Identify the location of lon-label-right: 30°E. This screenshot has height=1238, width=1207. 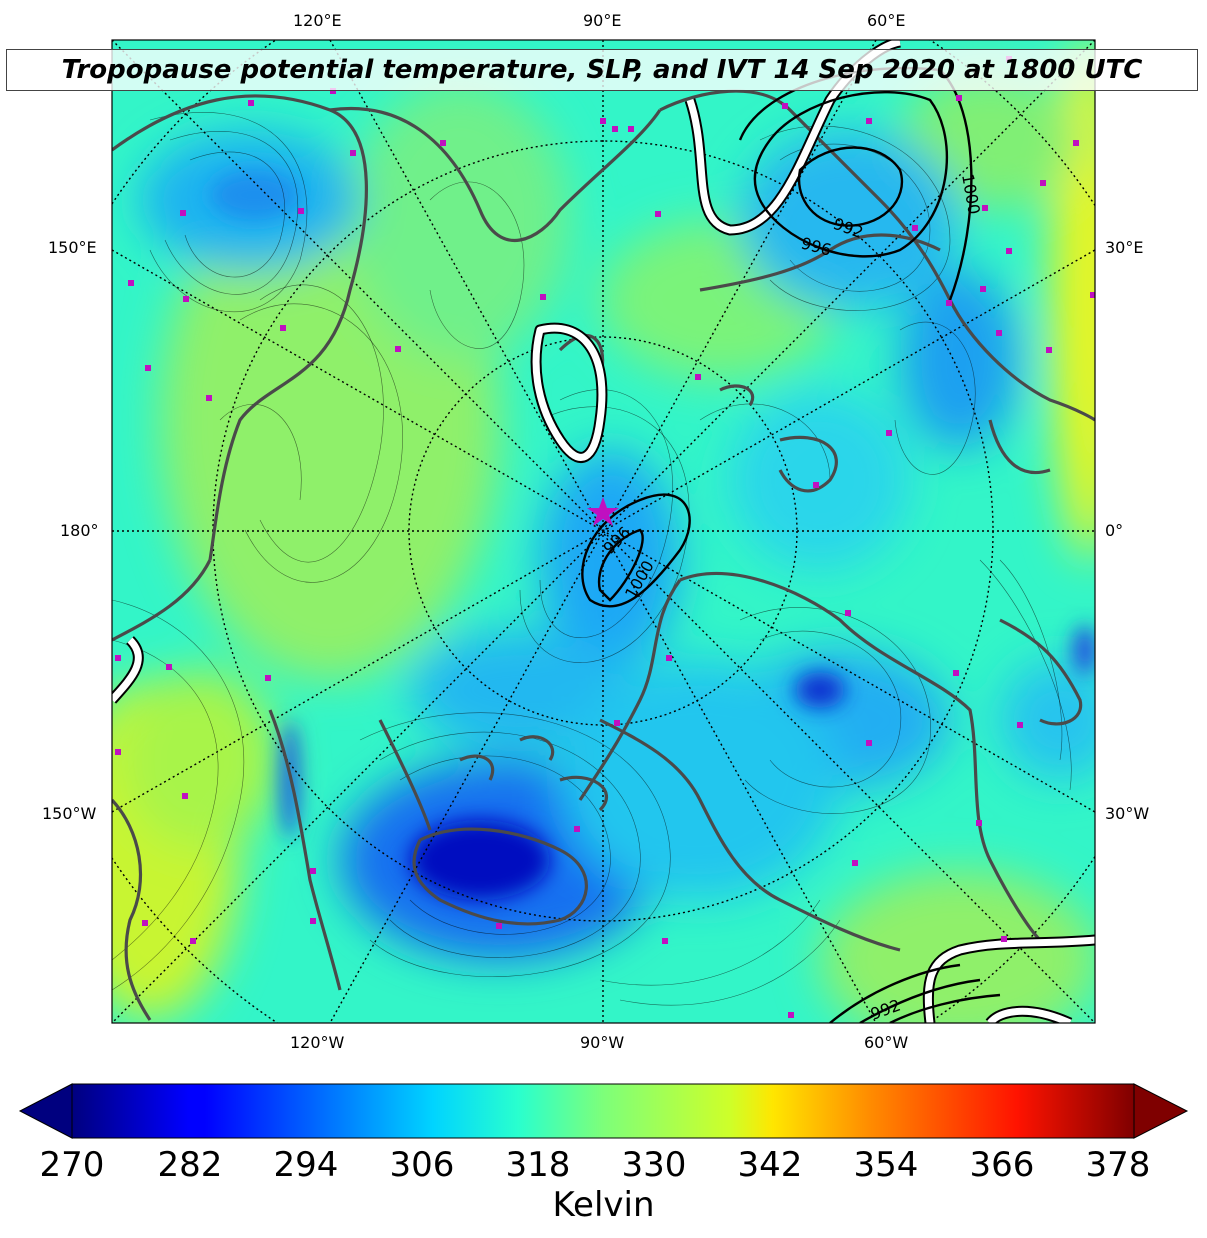
(1124, 247).